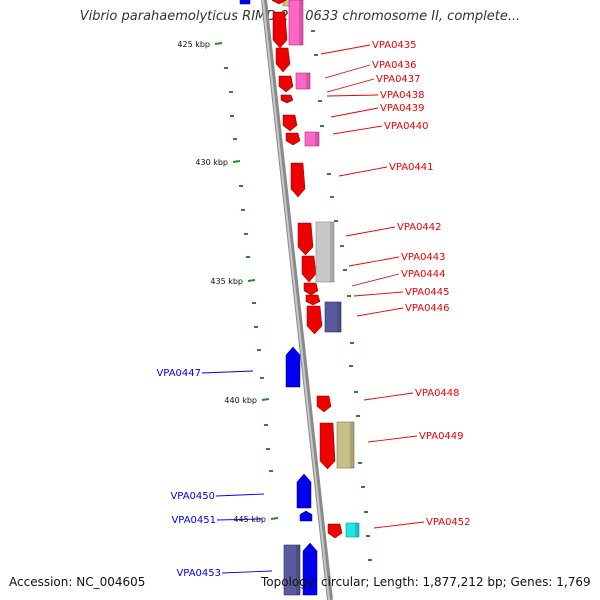 The height and width of the screenshot is (600, 600). I want to click on gene-label-vpa0437: VPA0437, so click(398, 79).